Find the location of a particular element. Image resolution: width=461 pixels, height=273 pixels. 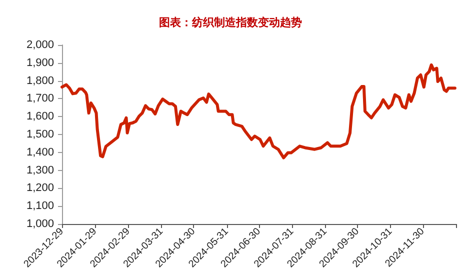

y-tick-label: 1,500 is located at coordinates (40, 134).